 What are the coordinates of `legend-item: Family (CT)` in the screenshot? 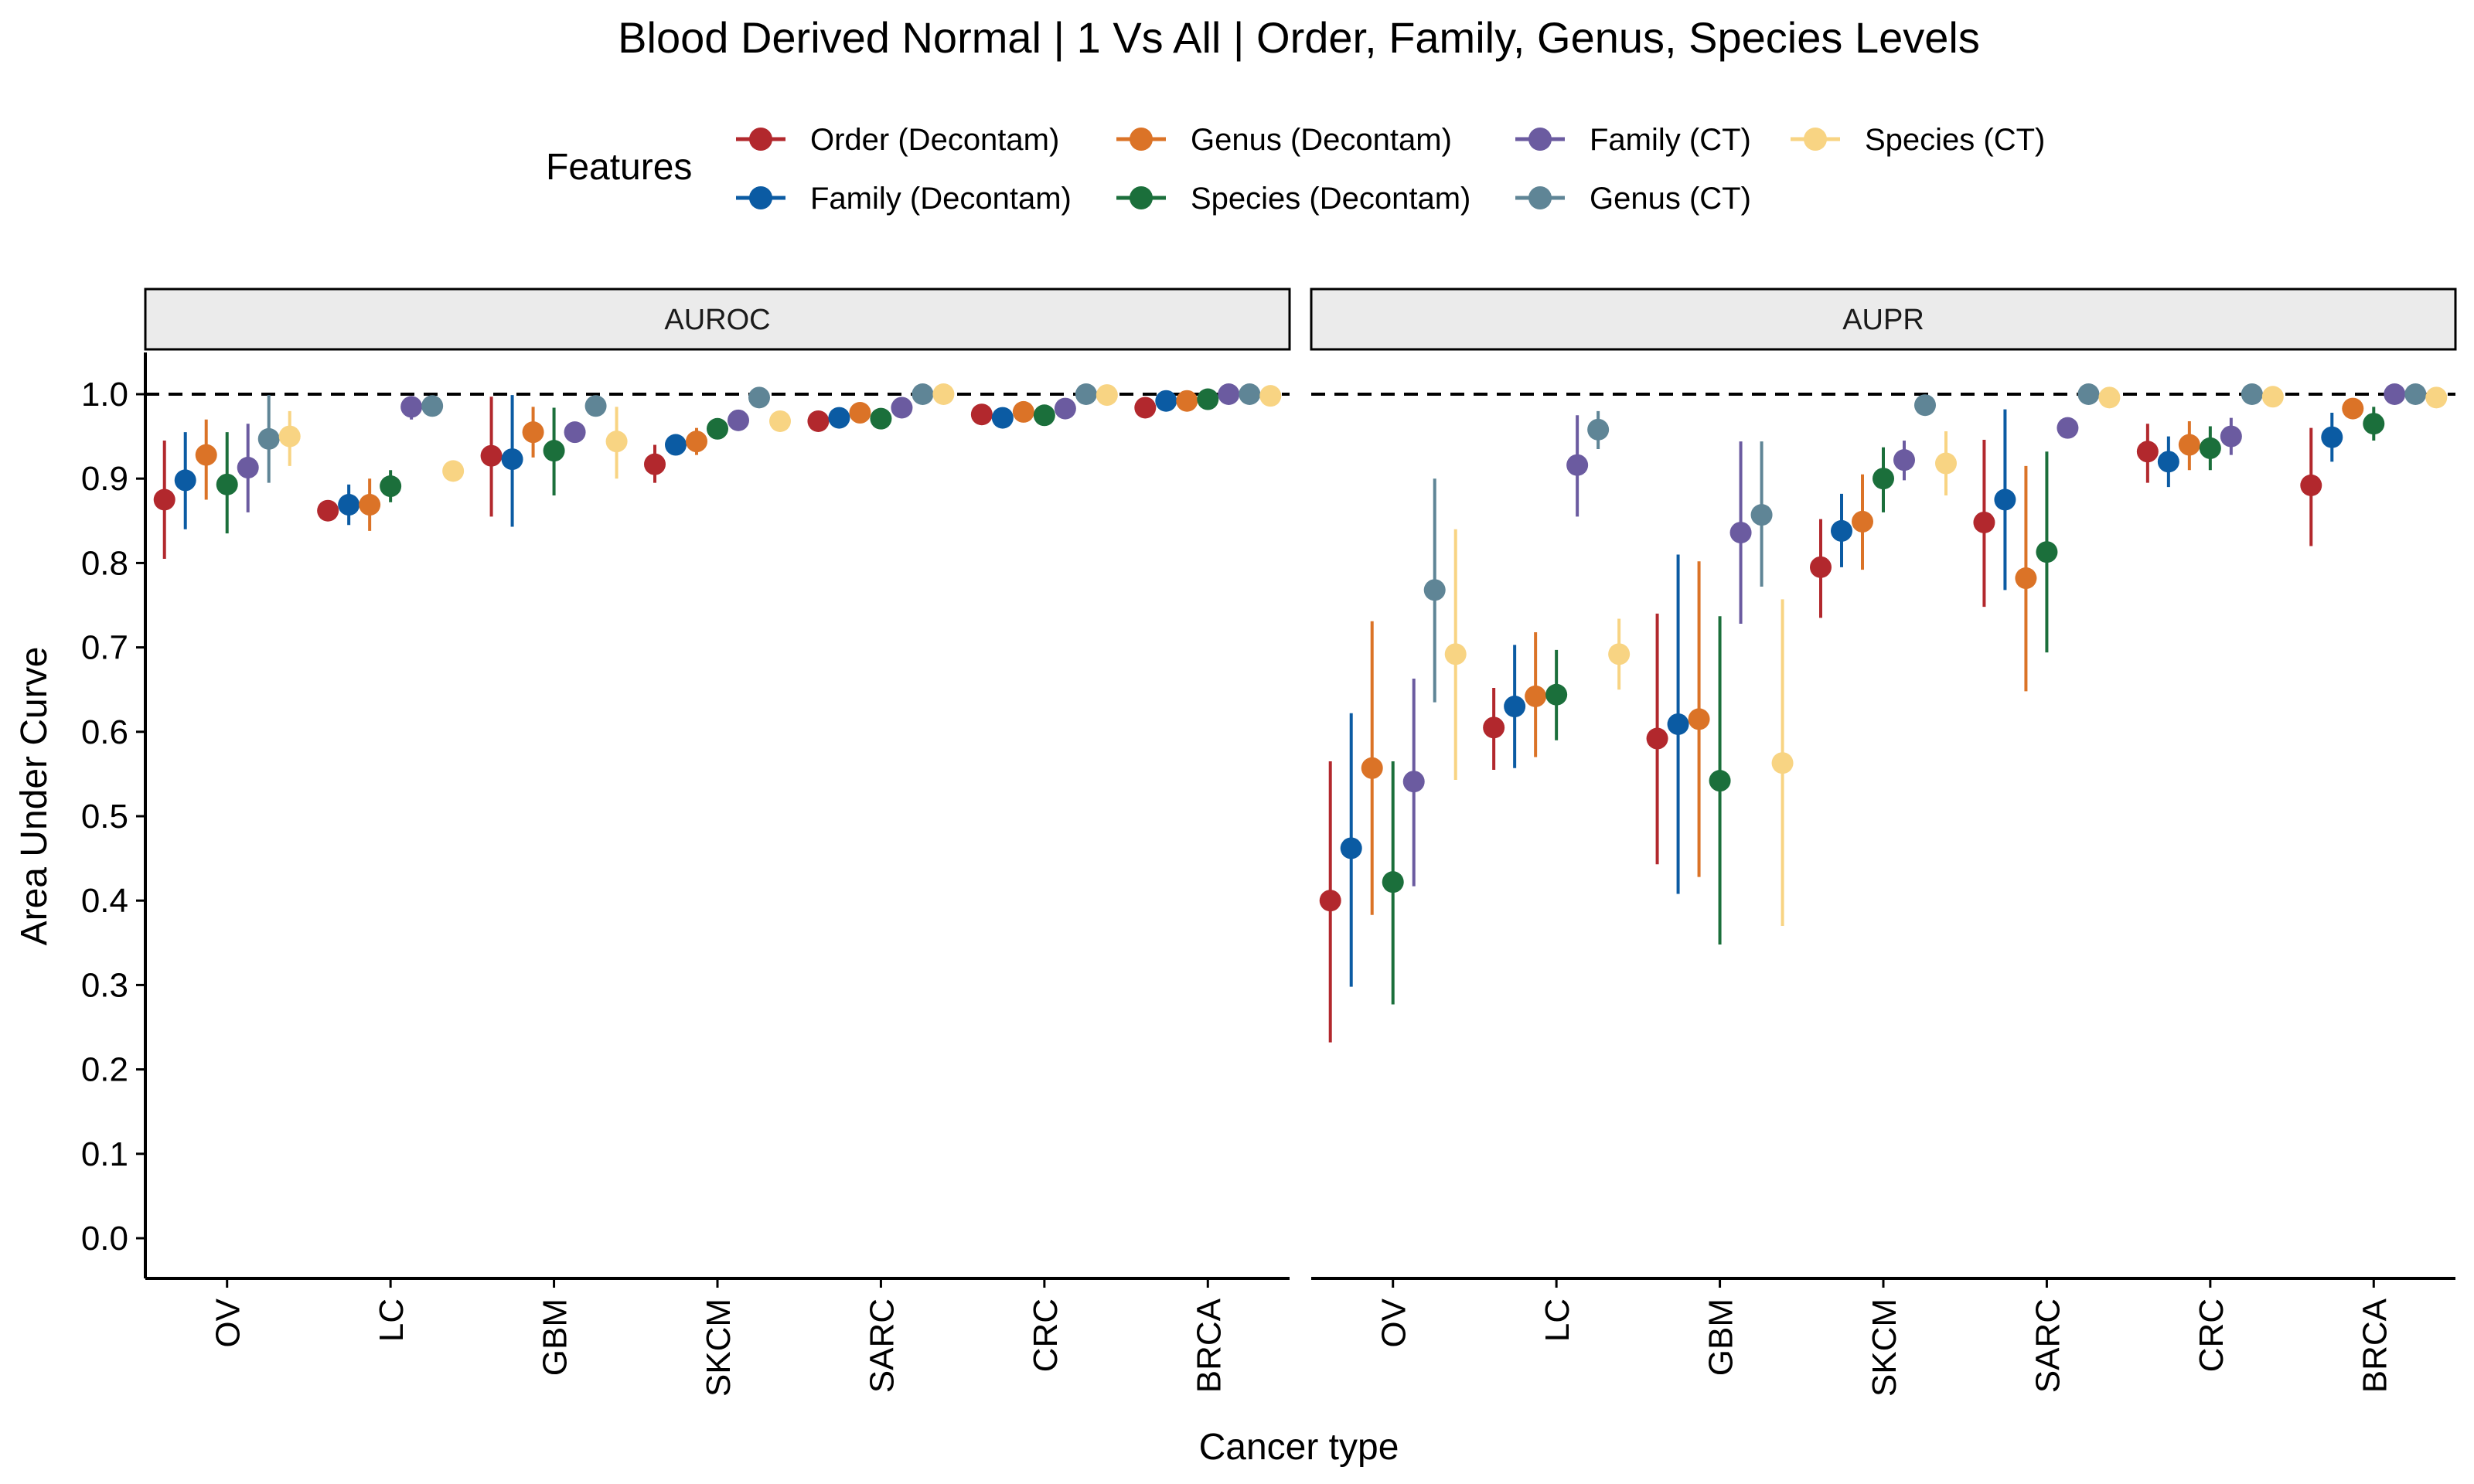 It's located at (1633, 140).